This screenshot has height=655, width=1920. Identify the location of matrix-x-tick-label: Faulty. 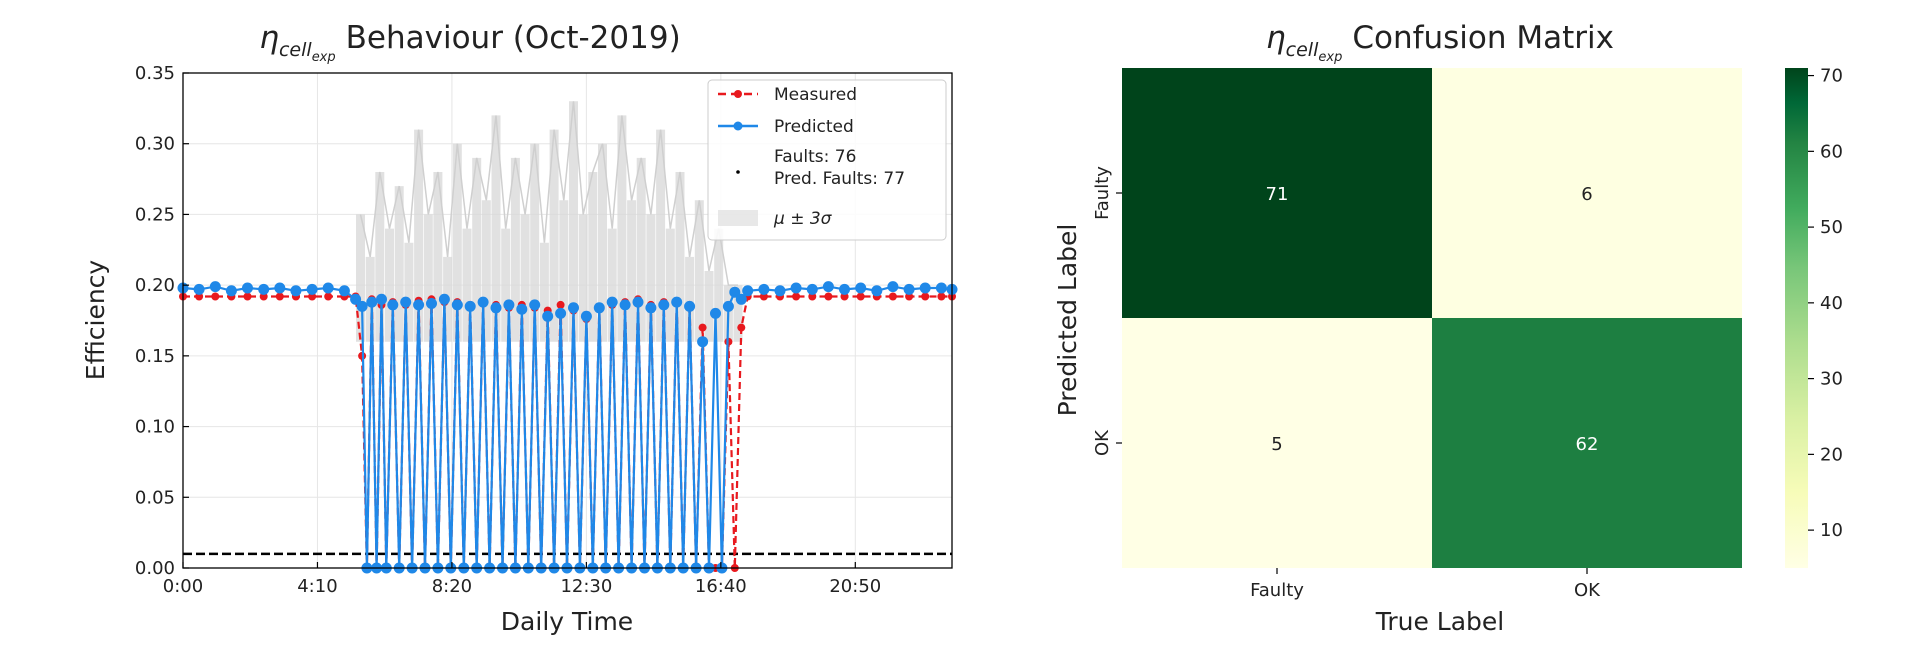
(1277, 590).